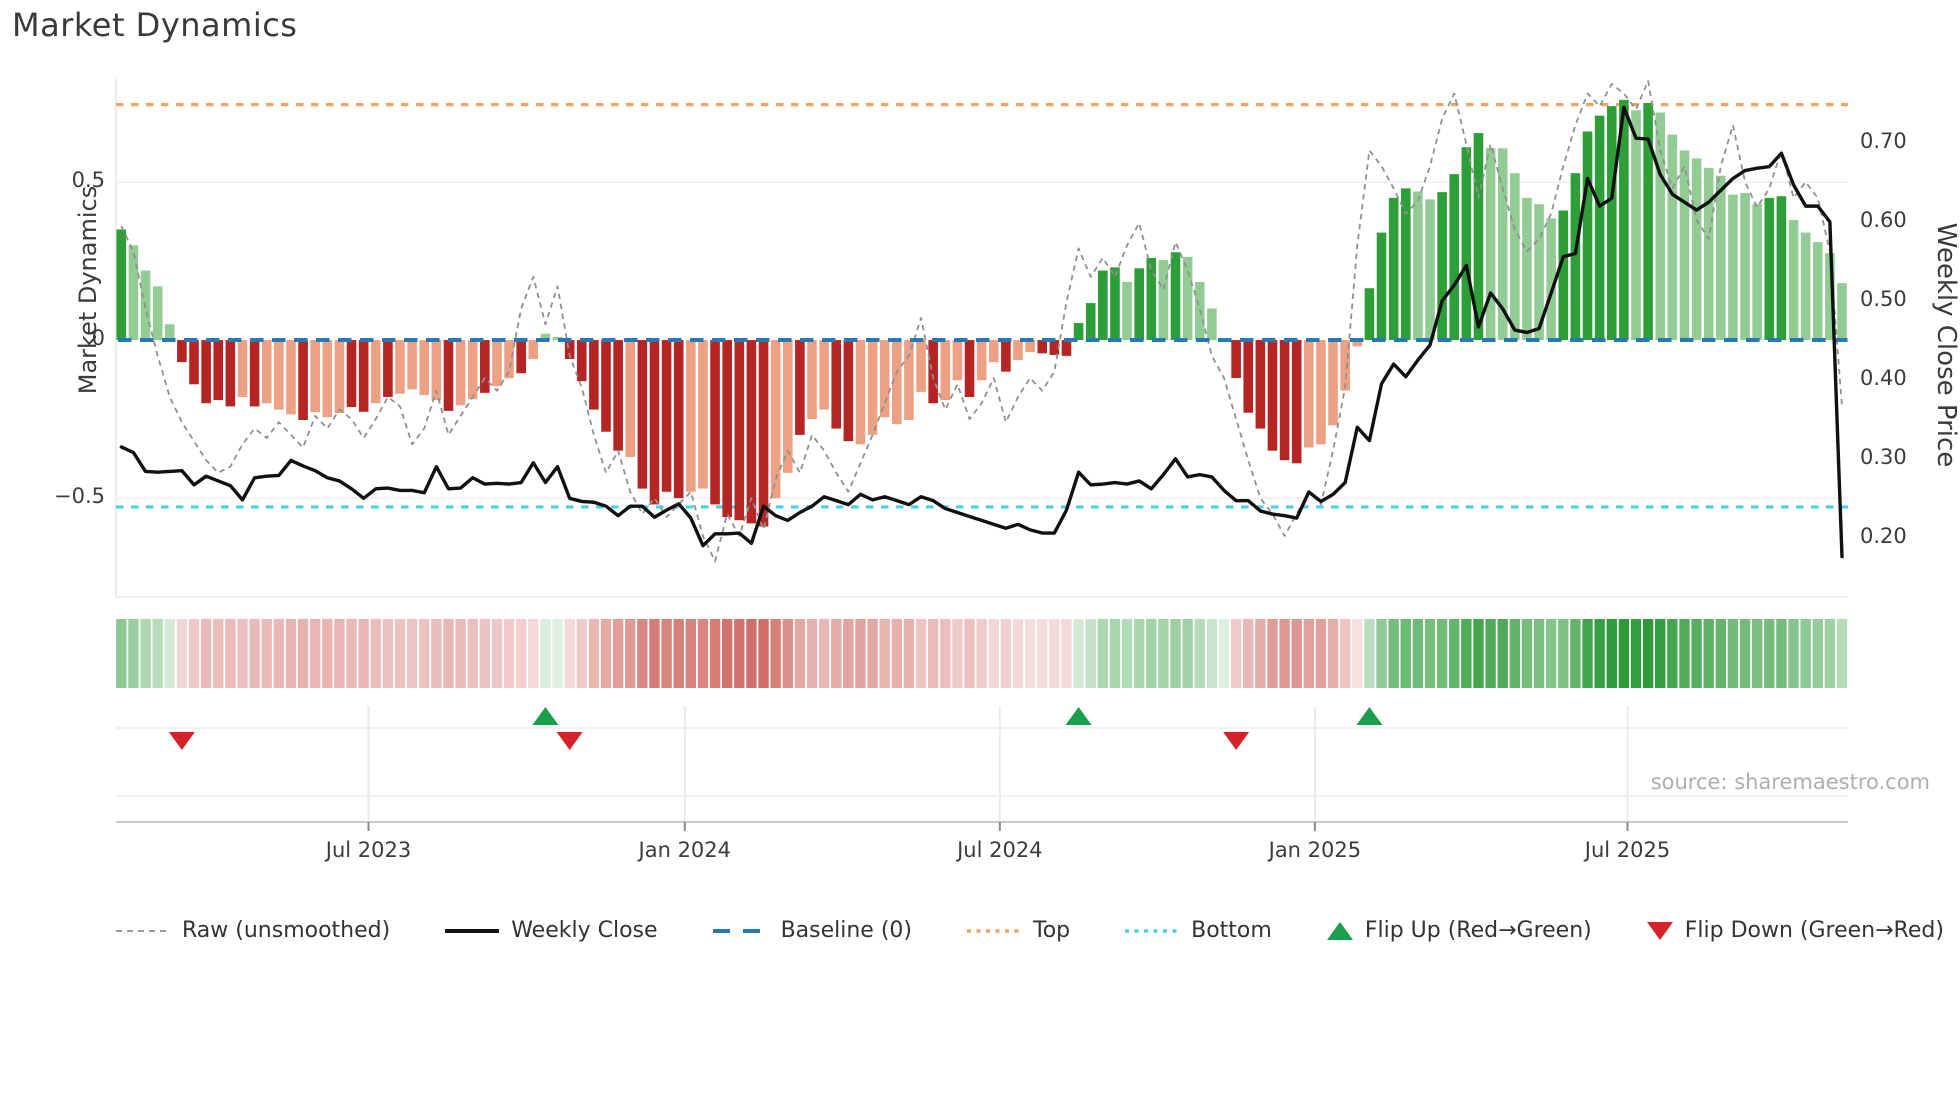  I want to click on right-axis-label: Weekly Close Price, so click(1945, 345).